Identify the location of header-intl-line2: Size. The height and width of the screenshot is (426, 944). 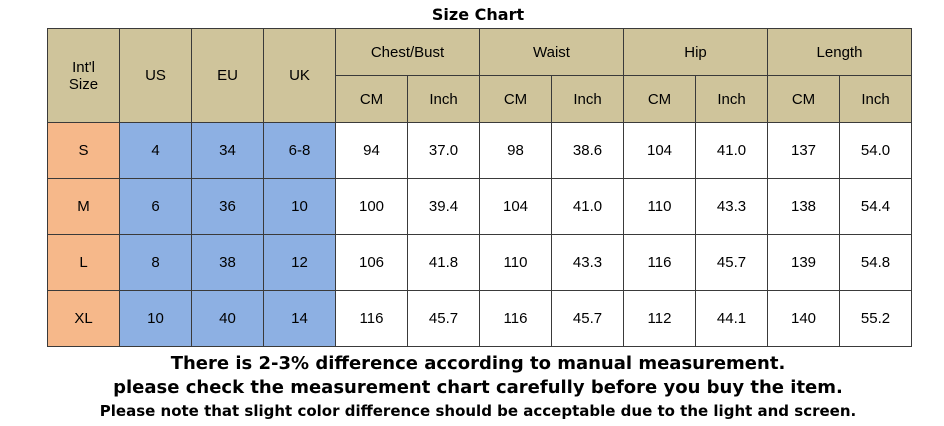
(83, 84).